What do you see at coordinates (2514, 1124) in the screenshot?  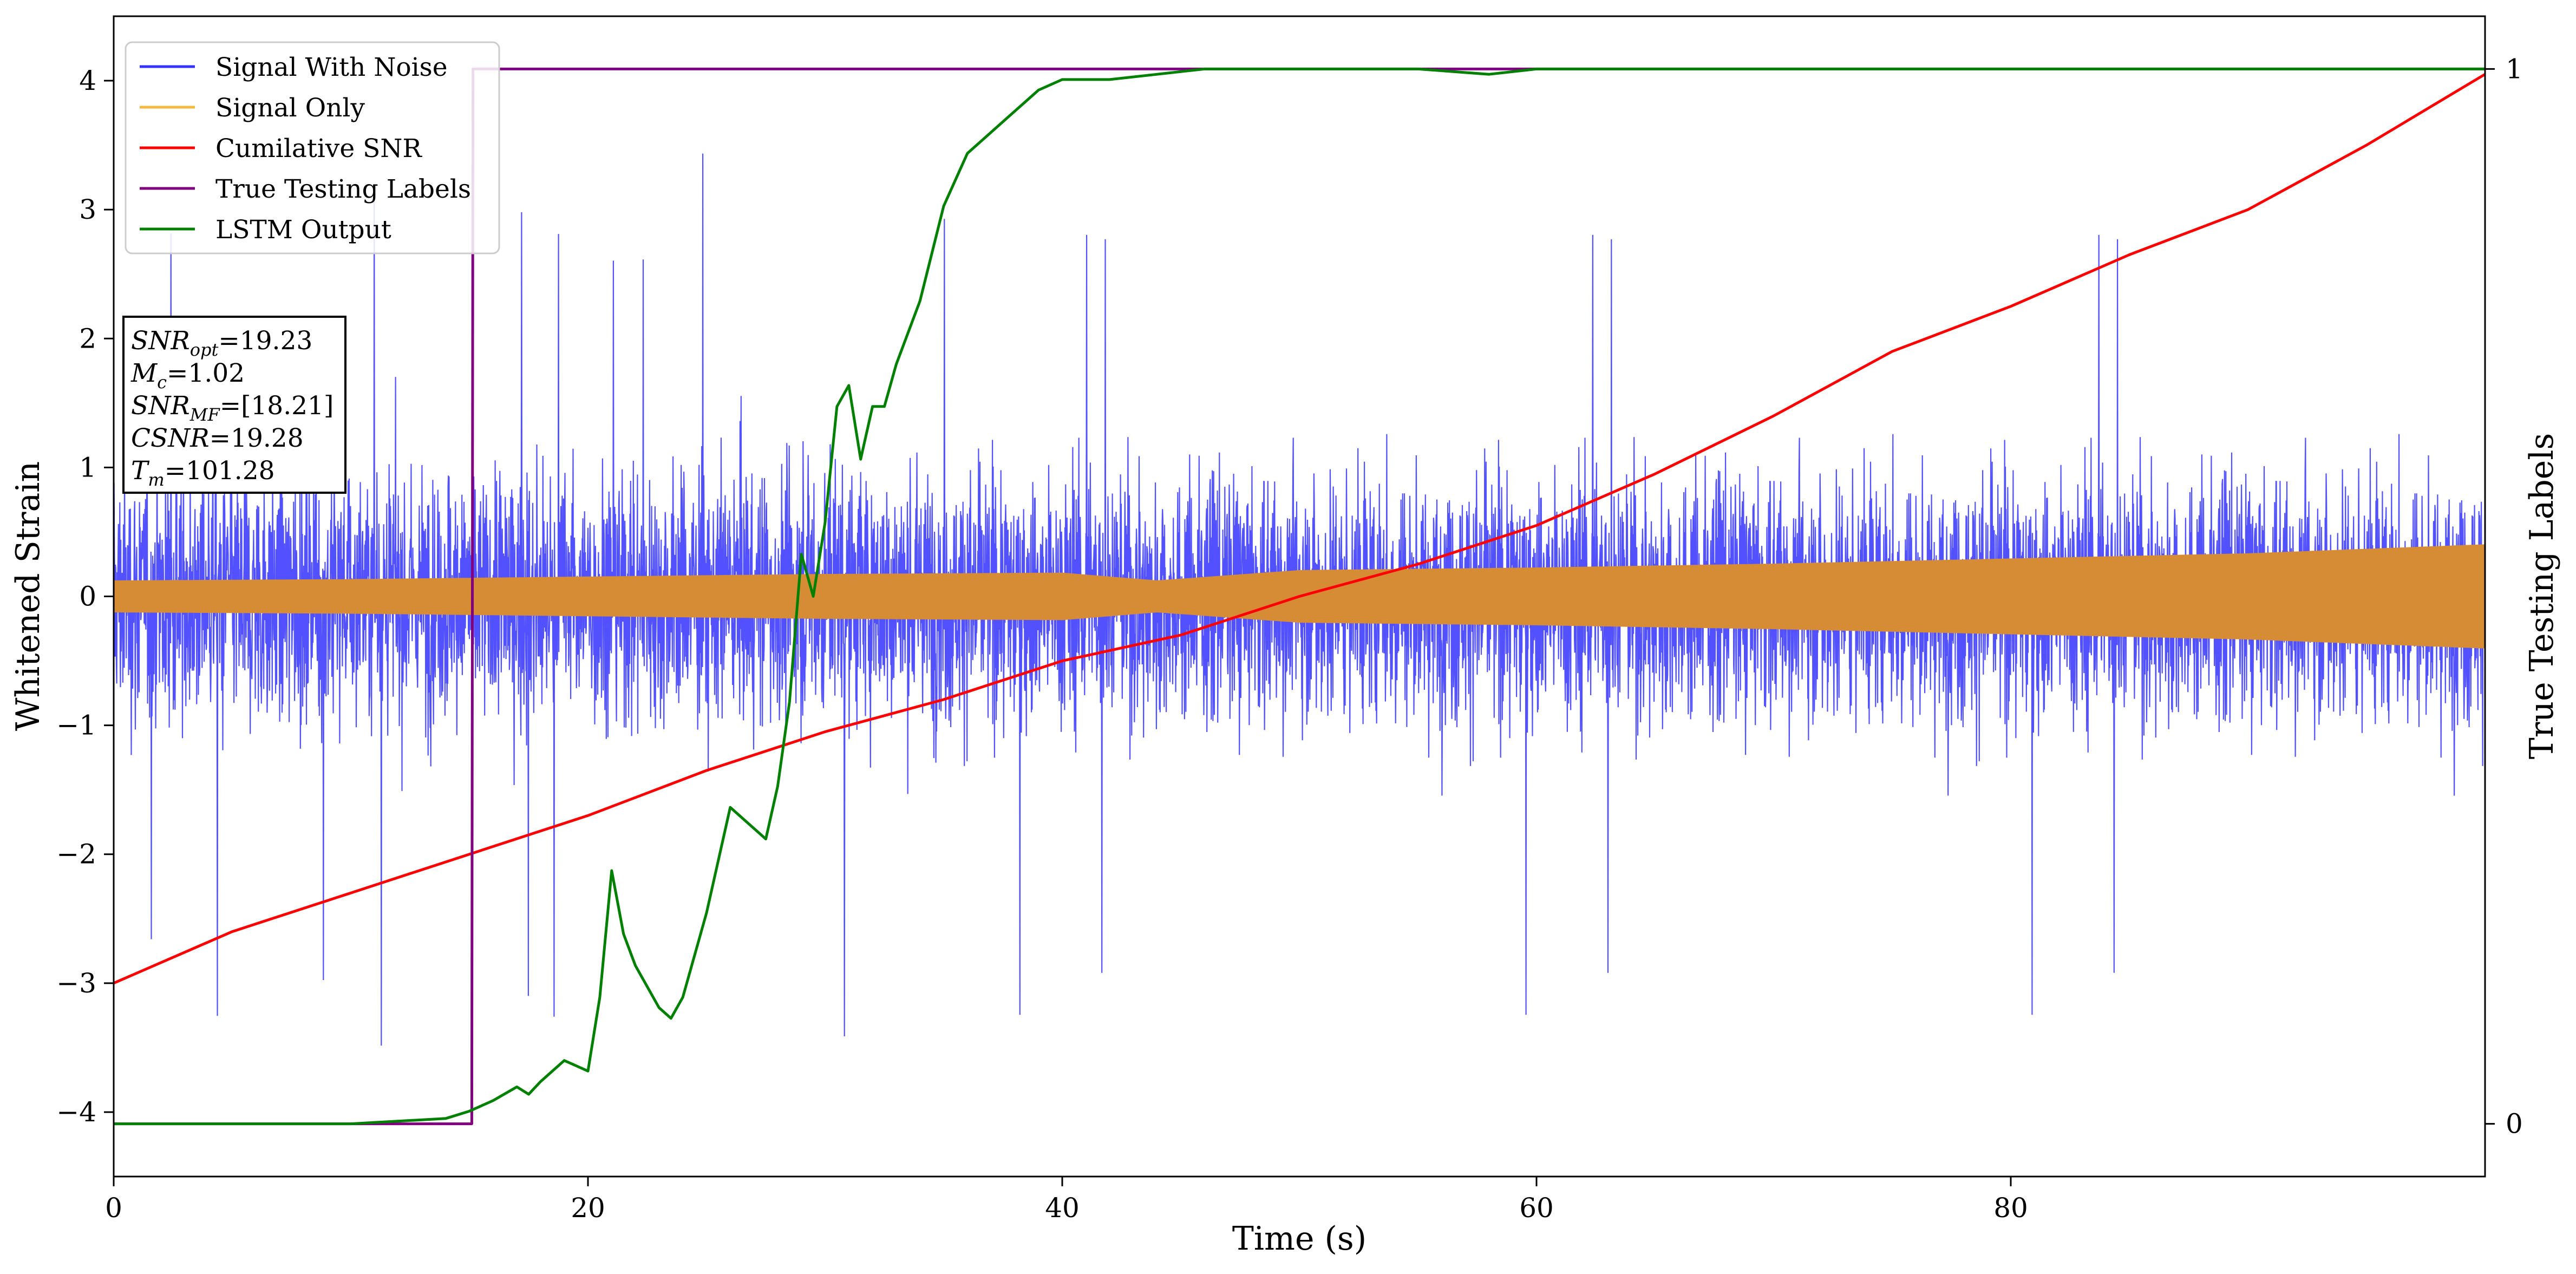 I see `y-right-tick-label: 0` at bounding box center [2514, 1124].